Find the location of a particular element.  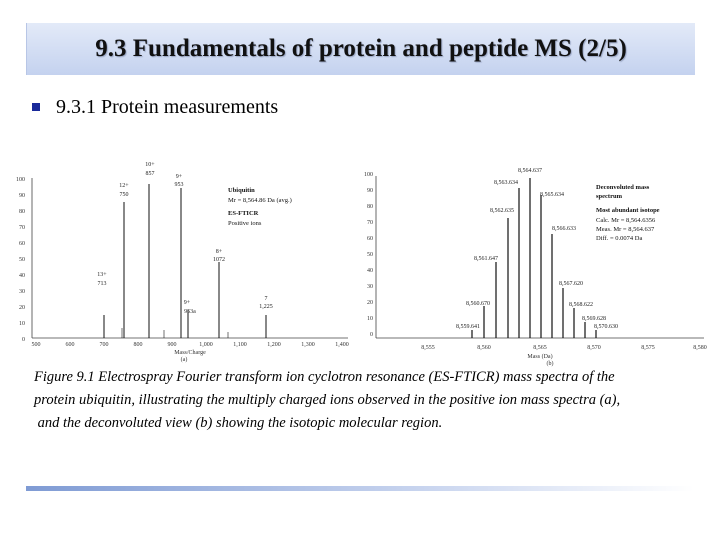

footer-bar is located at coordinates (360, 488).